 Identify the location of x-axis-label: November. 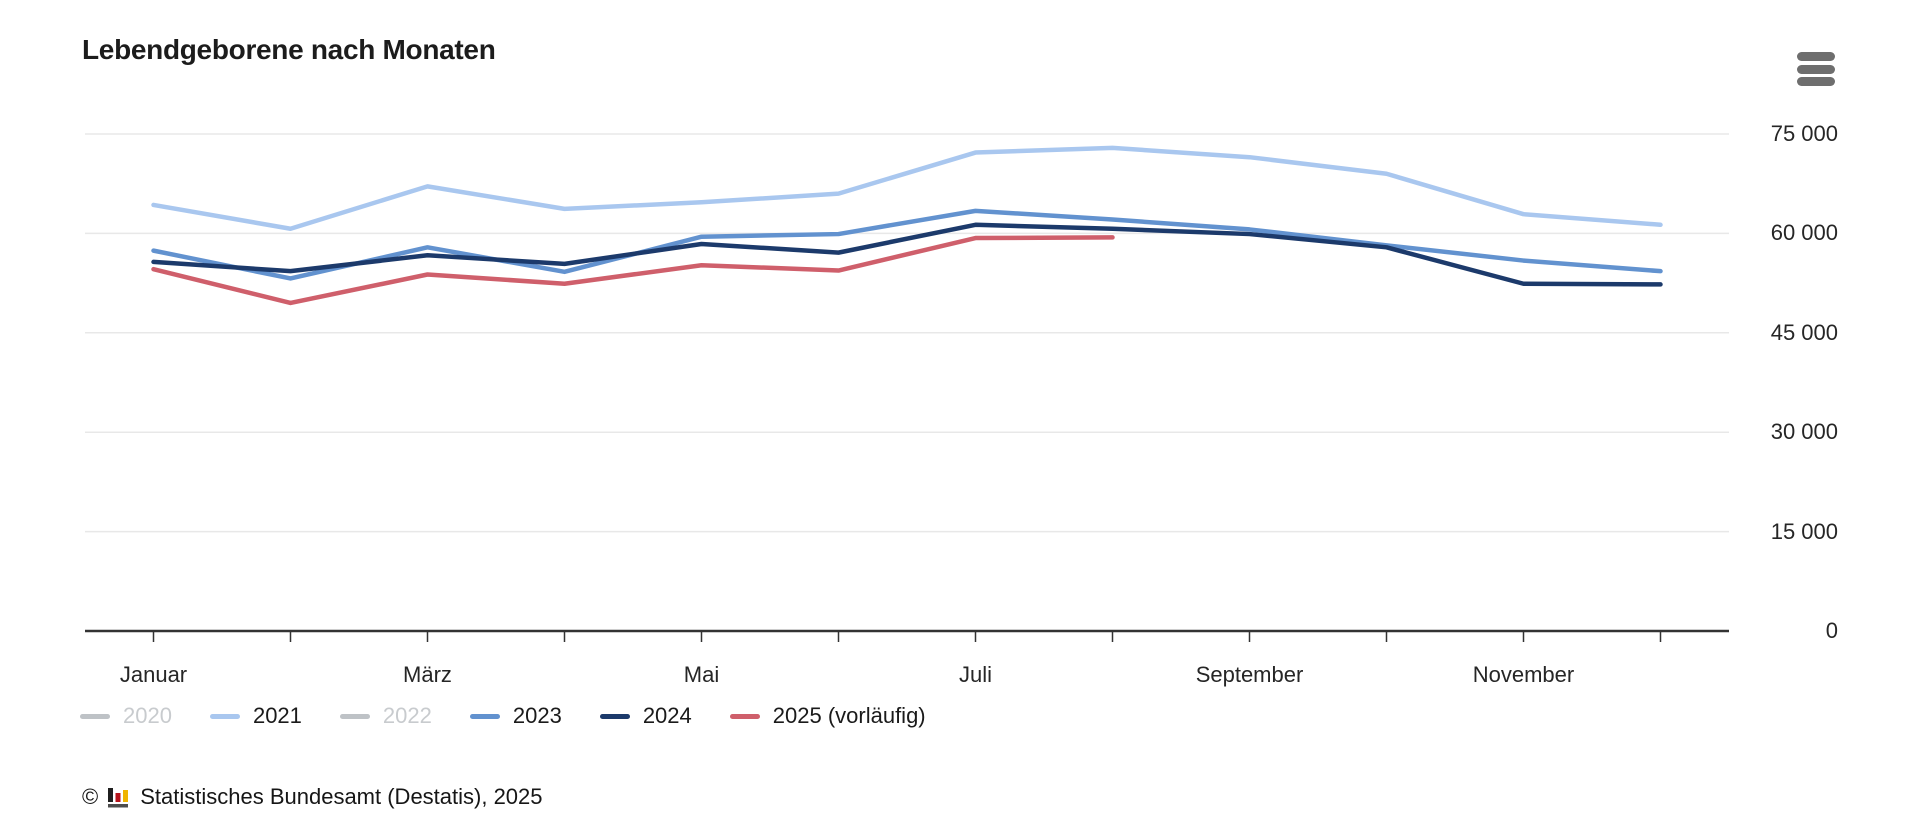
(1523, 674).